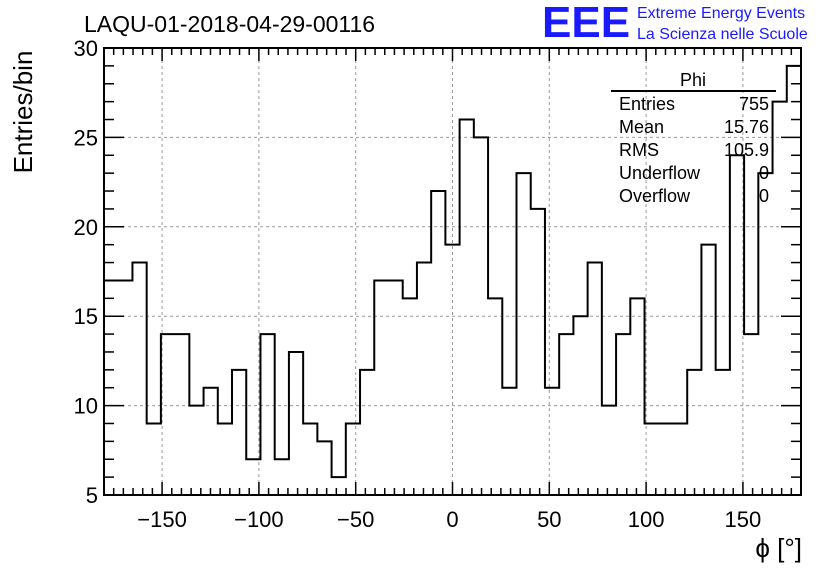  What do you see at coordinates (86, 227) in the screenshot?
I see `y-tick-label: 20` at bounding box center [86, 227].